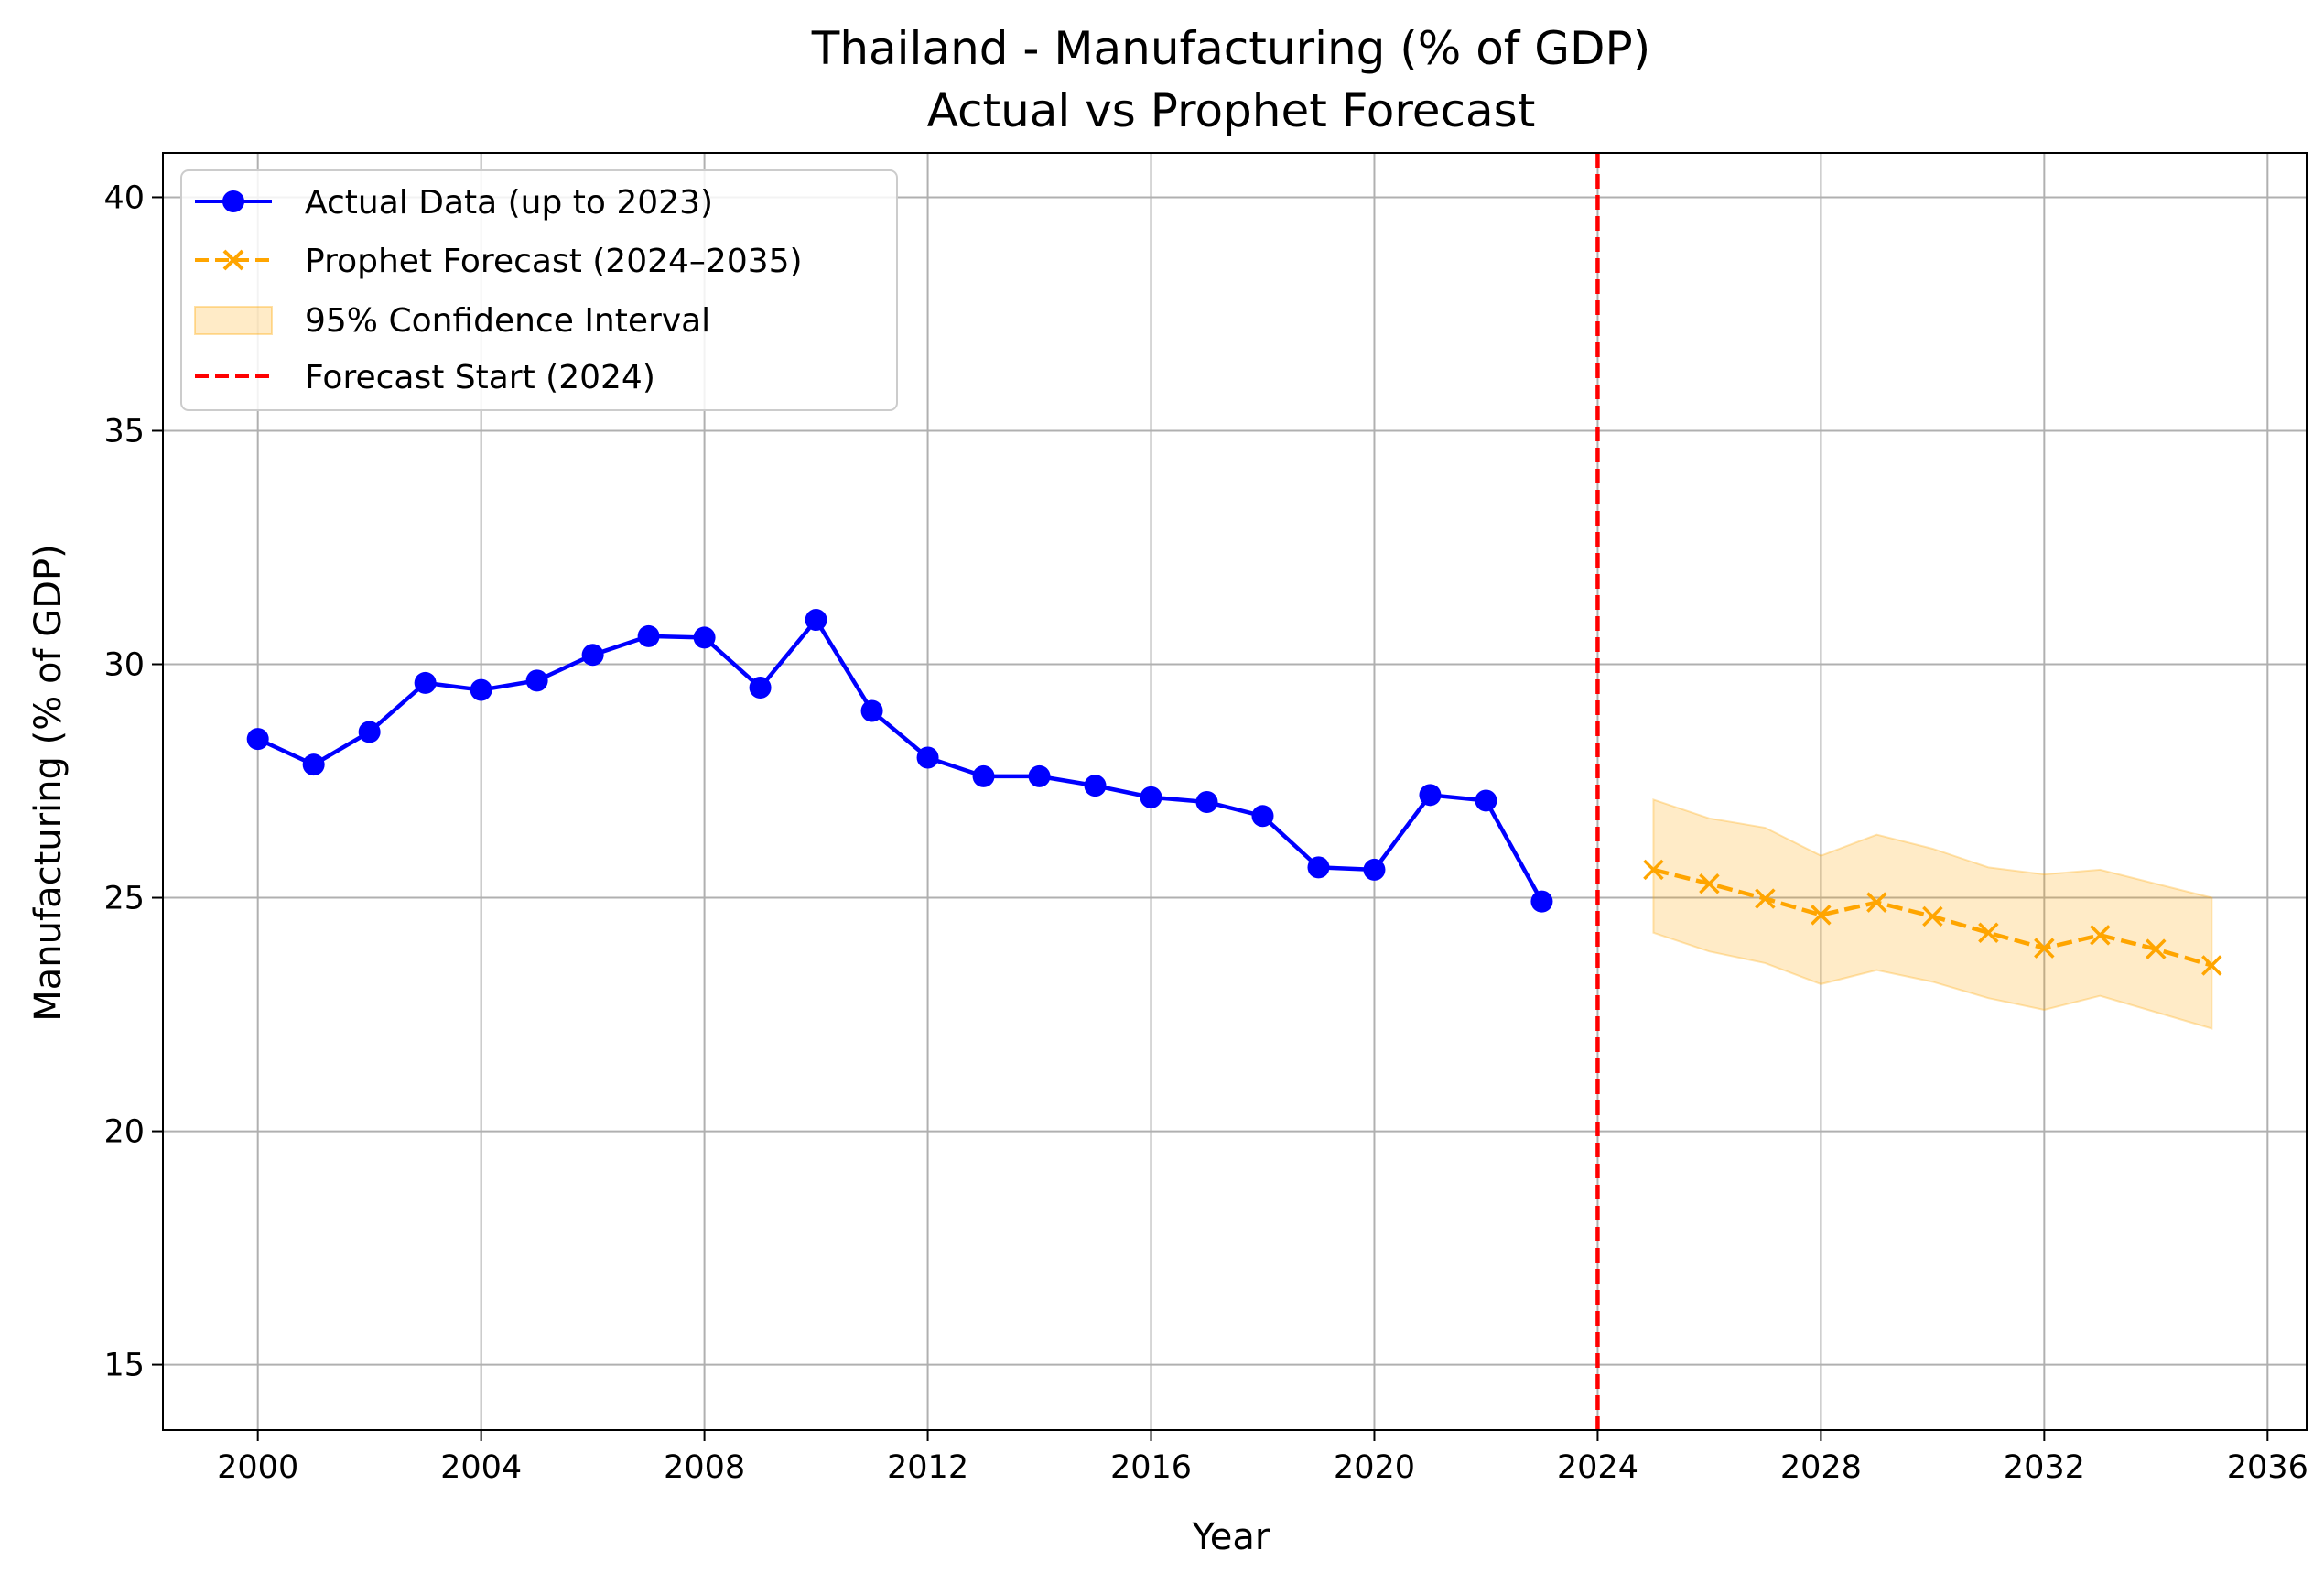  I want to click on x-axis-label: Year, so click(1231, 1537).